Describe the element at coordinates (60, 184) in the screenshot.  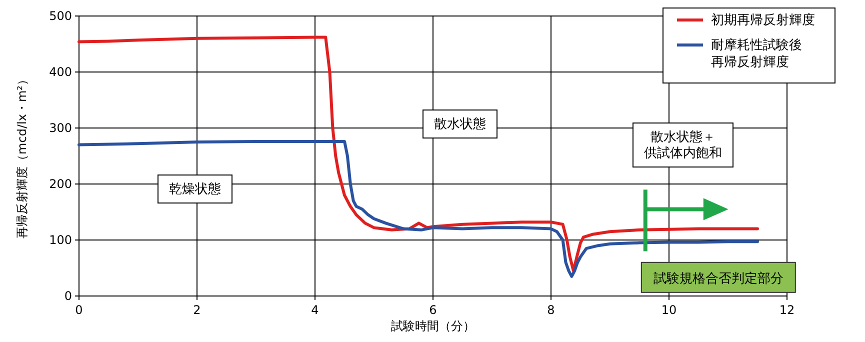
I see `y-tick-label: 200` at that location.